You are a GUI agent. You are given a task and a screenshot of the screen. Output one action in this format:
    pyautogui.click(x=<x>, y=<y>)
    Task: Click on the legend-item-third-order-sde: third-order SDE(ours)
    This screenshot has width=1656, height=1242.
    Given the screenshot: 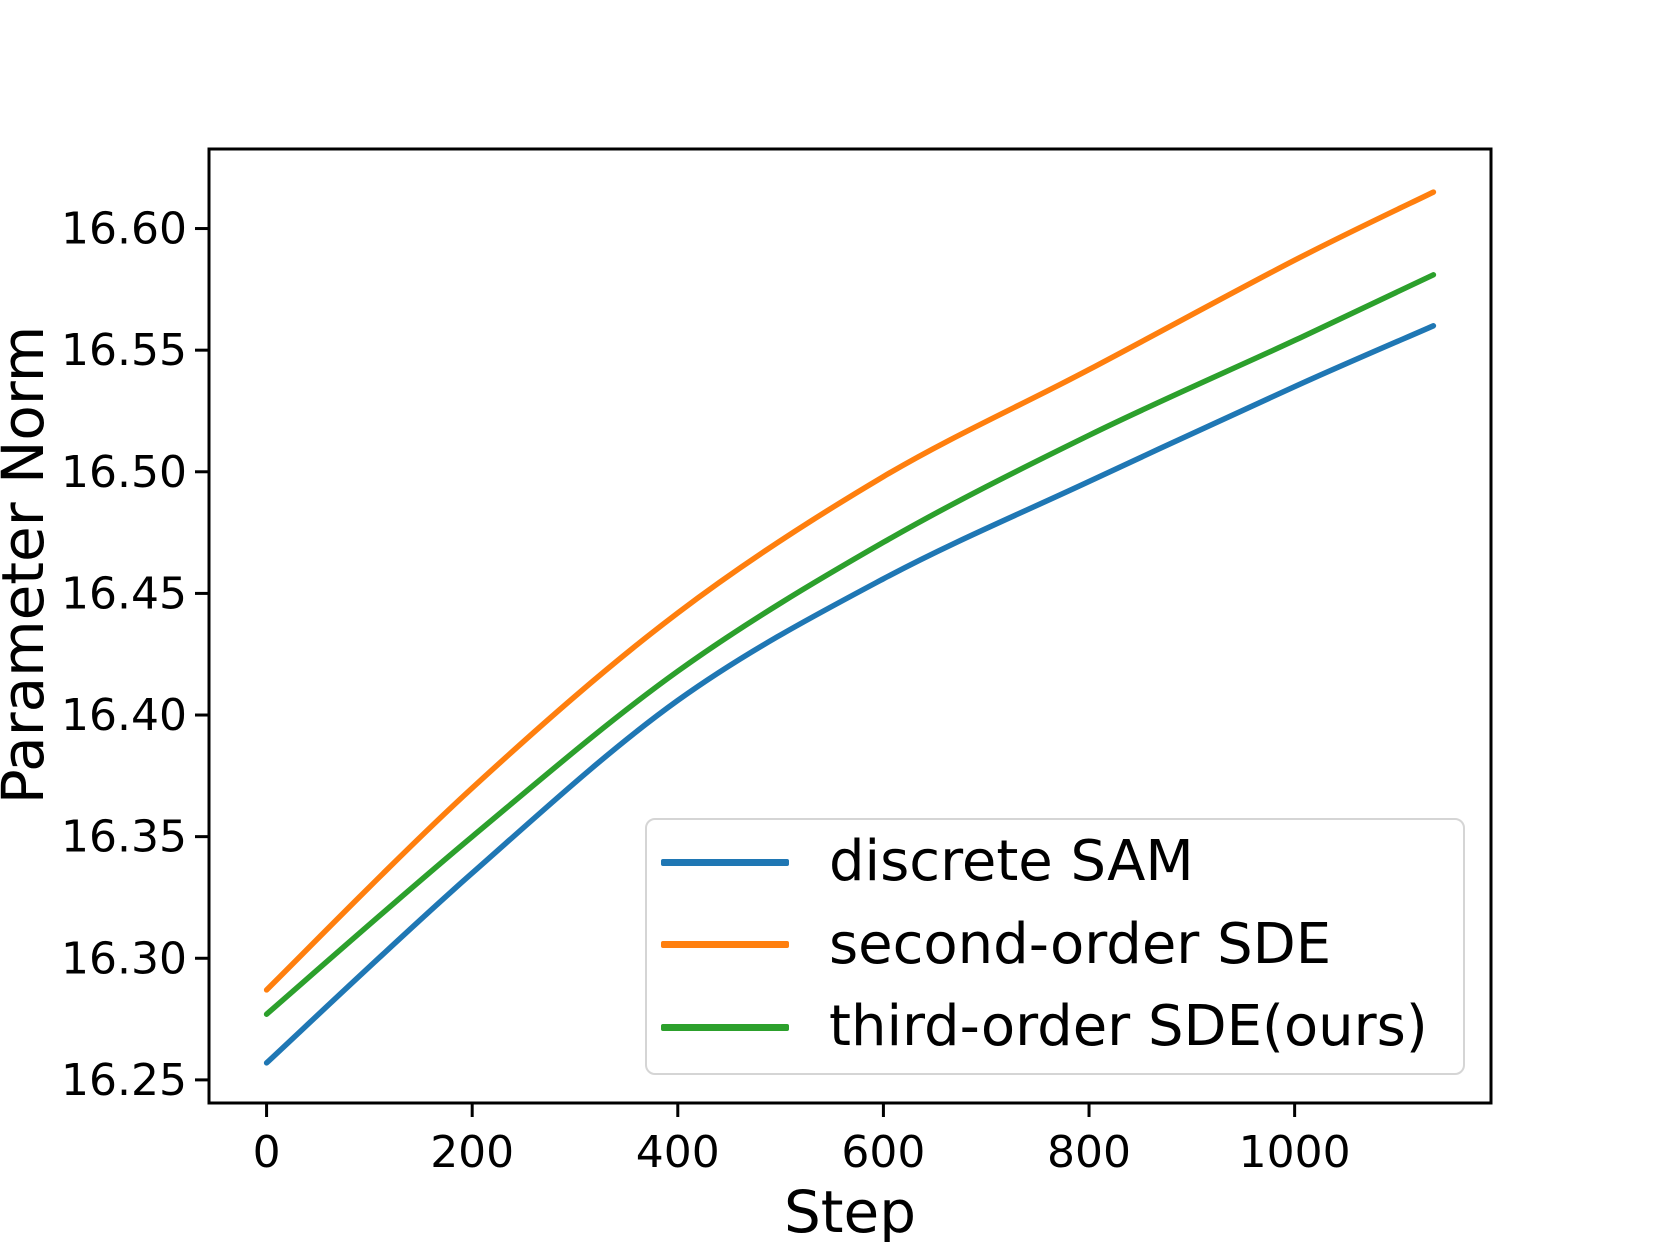 What is the action you would take?
    pyautogui.click(x=1057, y=1027)
    